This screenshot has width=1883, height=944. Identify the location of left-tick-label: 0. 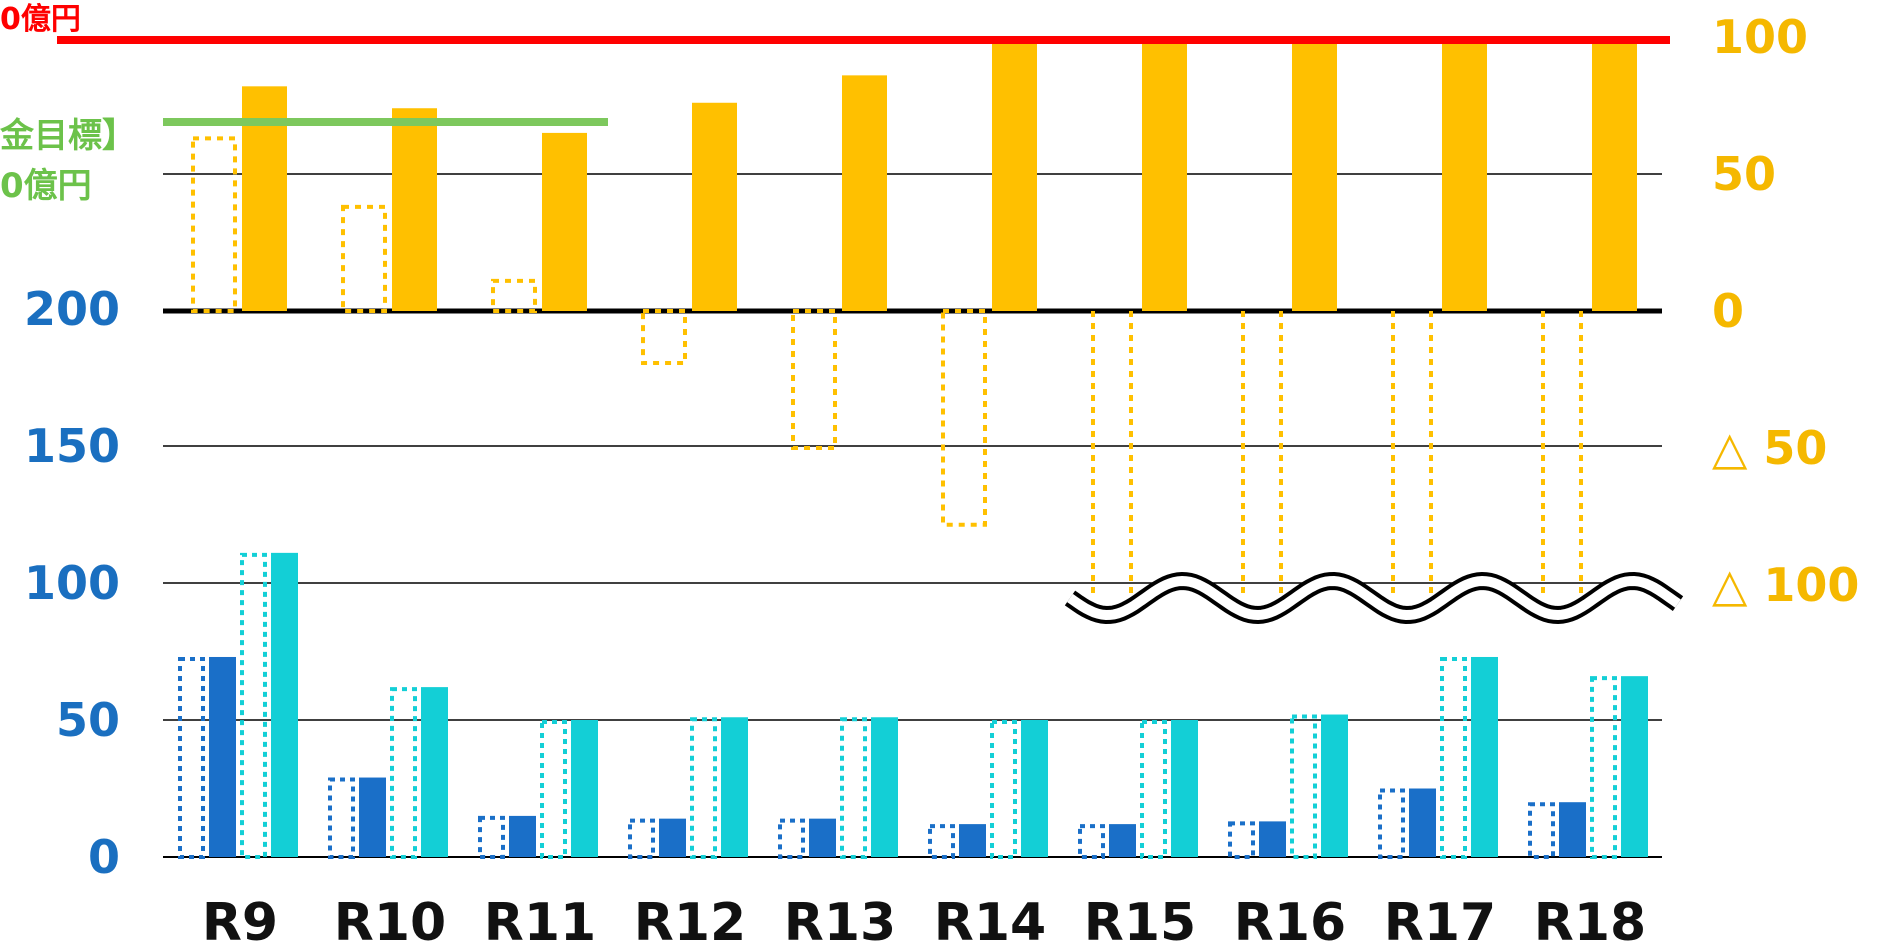
(104, 857).